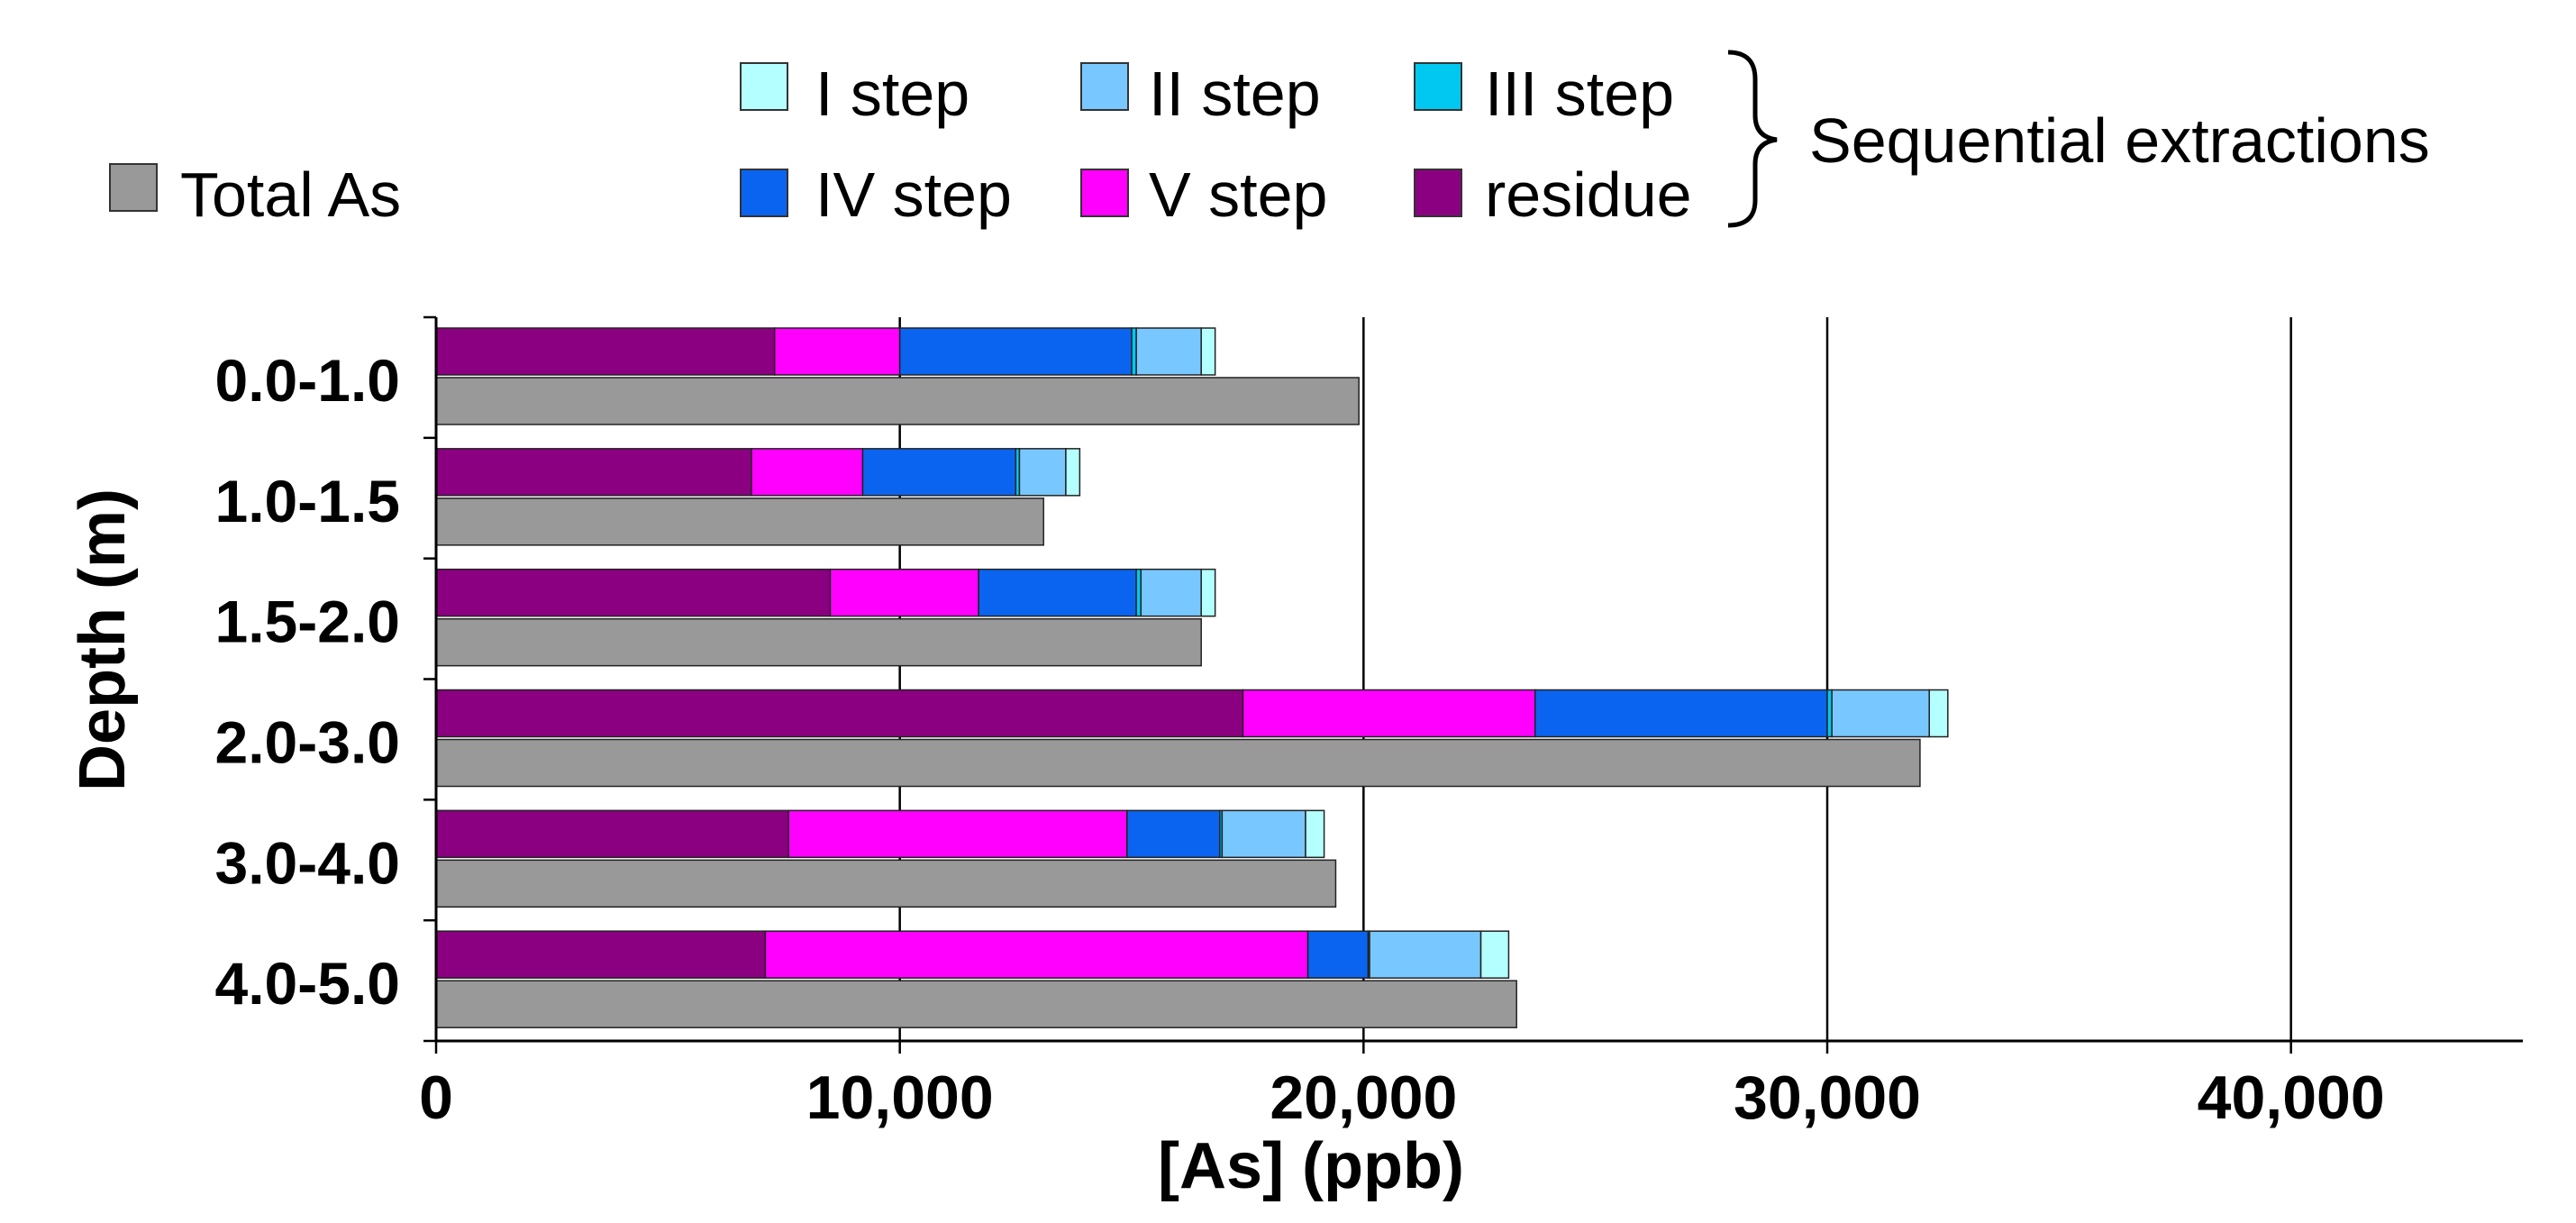 Image resolution: width=2576 pixels, height=1223 pixels. What do you see at coordinates (1238, 195) in the screenshot?
I see `legend-label-v-step: V step` at bounding box center [1238, 195].